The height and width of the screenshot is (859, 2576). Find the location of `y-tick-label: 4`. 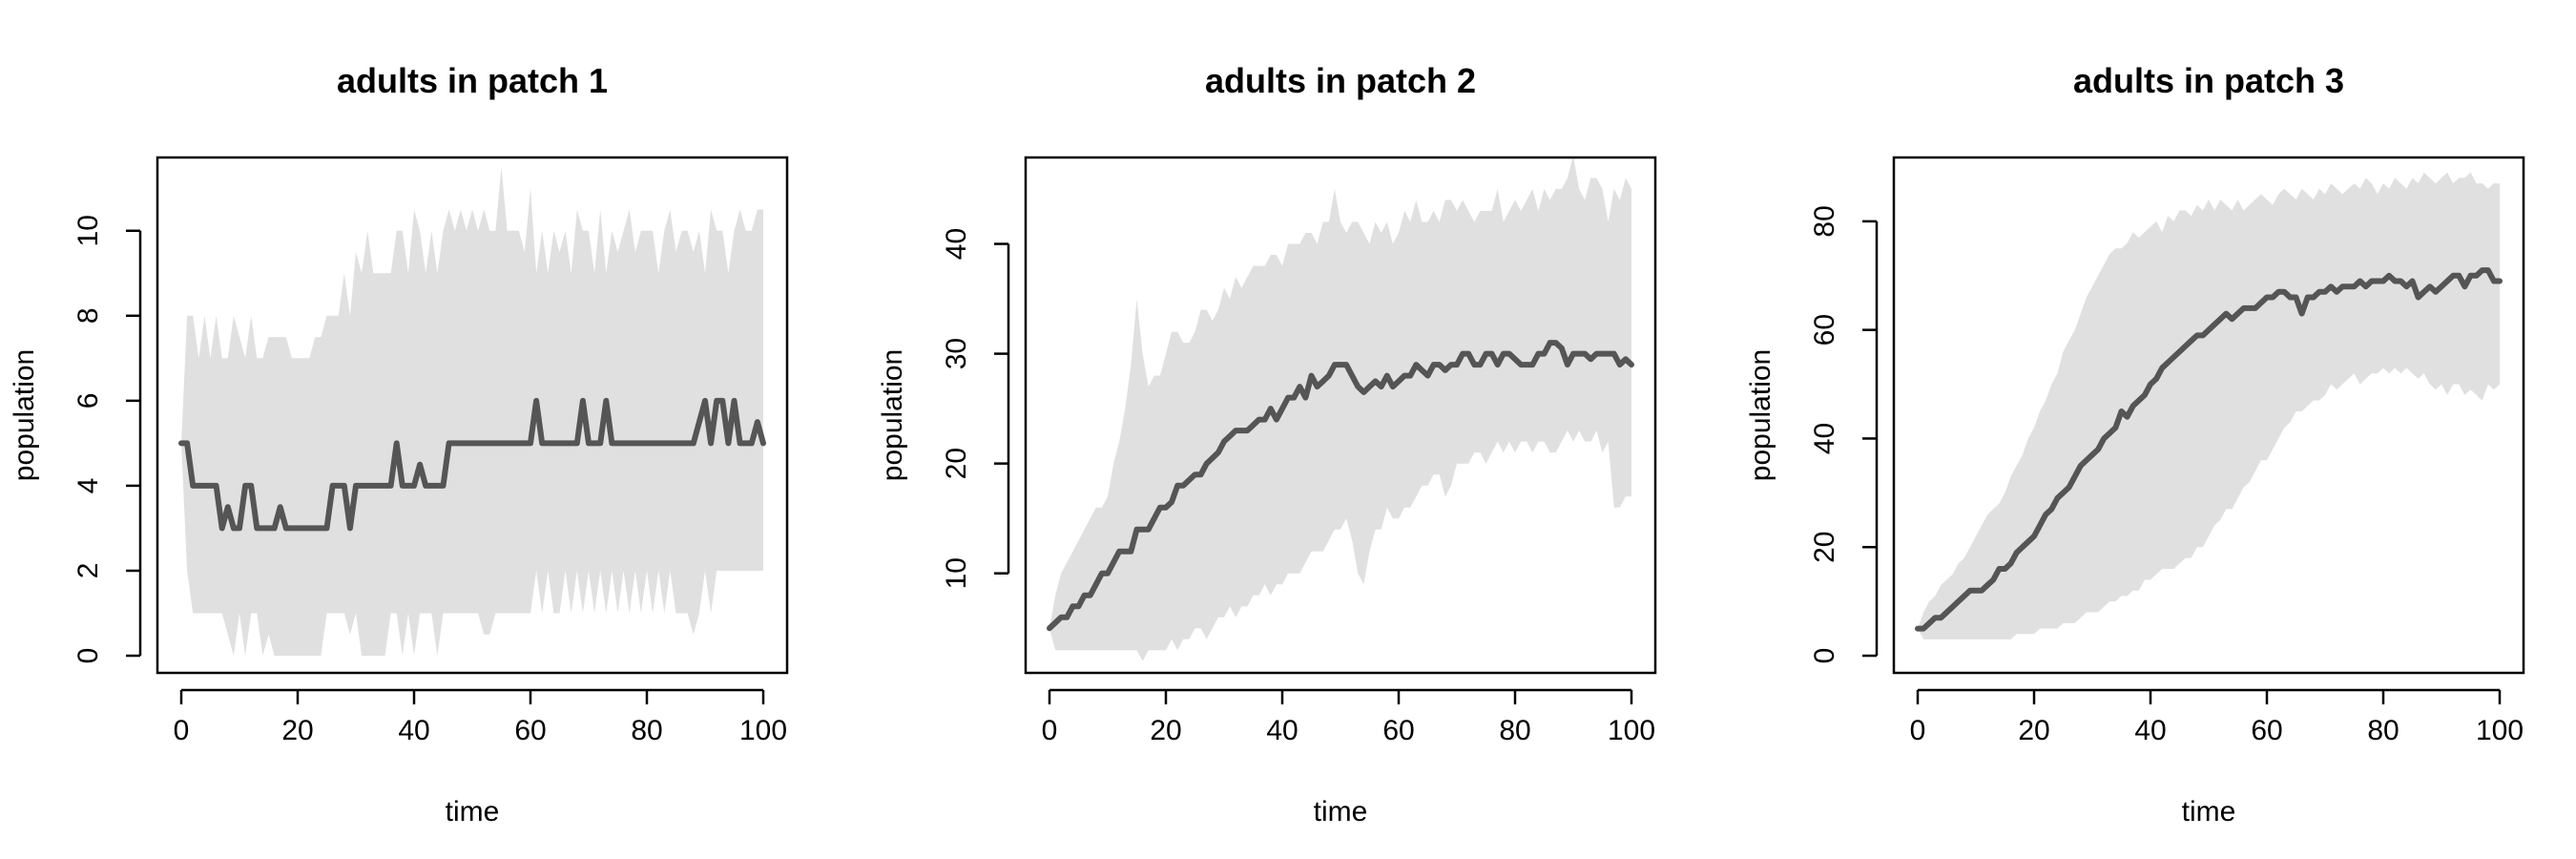

y-tick-label: 4 is located at coordinates (88, 486).